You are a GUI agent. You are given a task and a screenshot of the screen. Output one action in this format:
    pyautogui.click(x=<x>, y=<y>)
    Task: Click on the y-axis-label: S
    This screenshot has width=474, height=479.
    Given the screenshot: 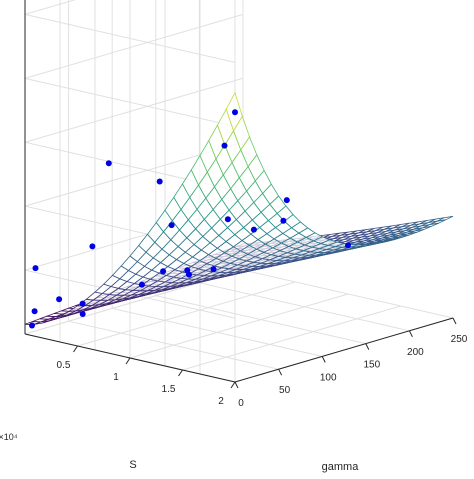 What is the action you would take?
    pyautogui.click(x=132, y=465)
    